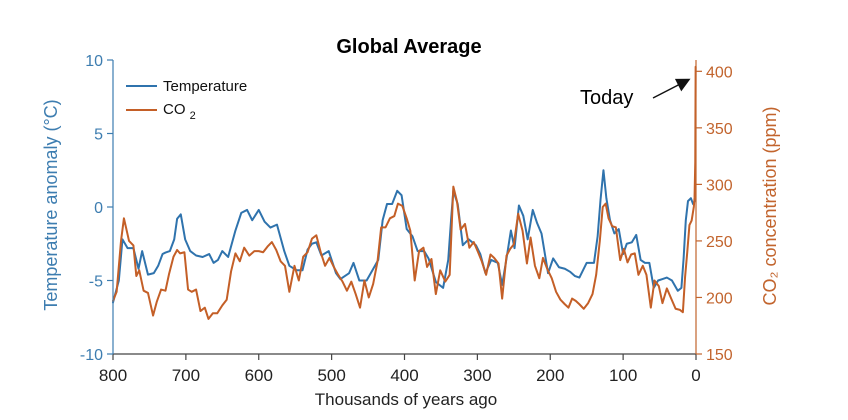  What do you see at coordinates (695, 375) in the screenshot?
I see `x-tick-label-0: 0` at bounding box center [695, 375].